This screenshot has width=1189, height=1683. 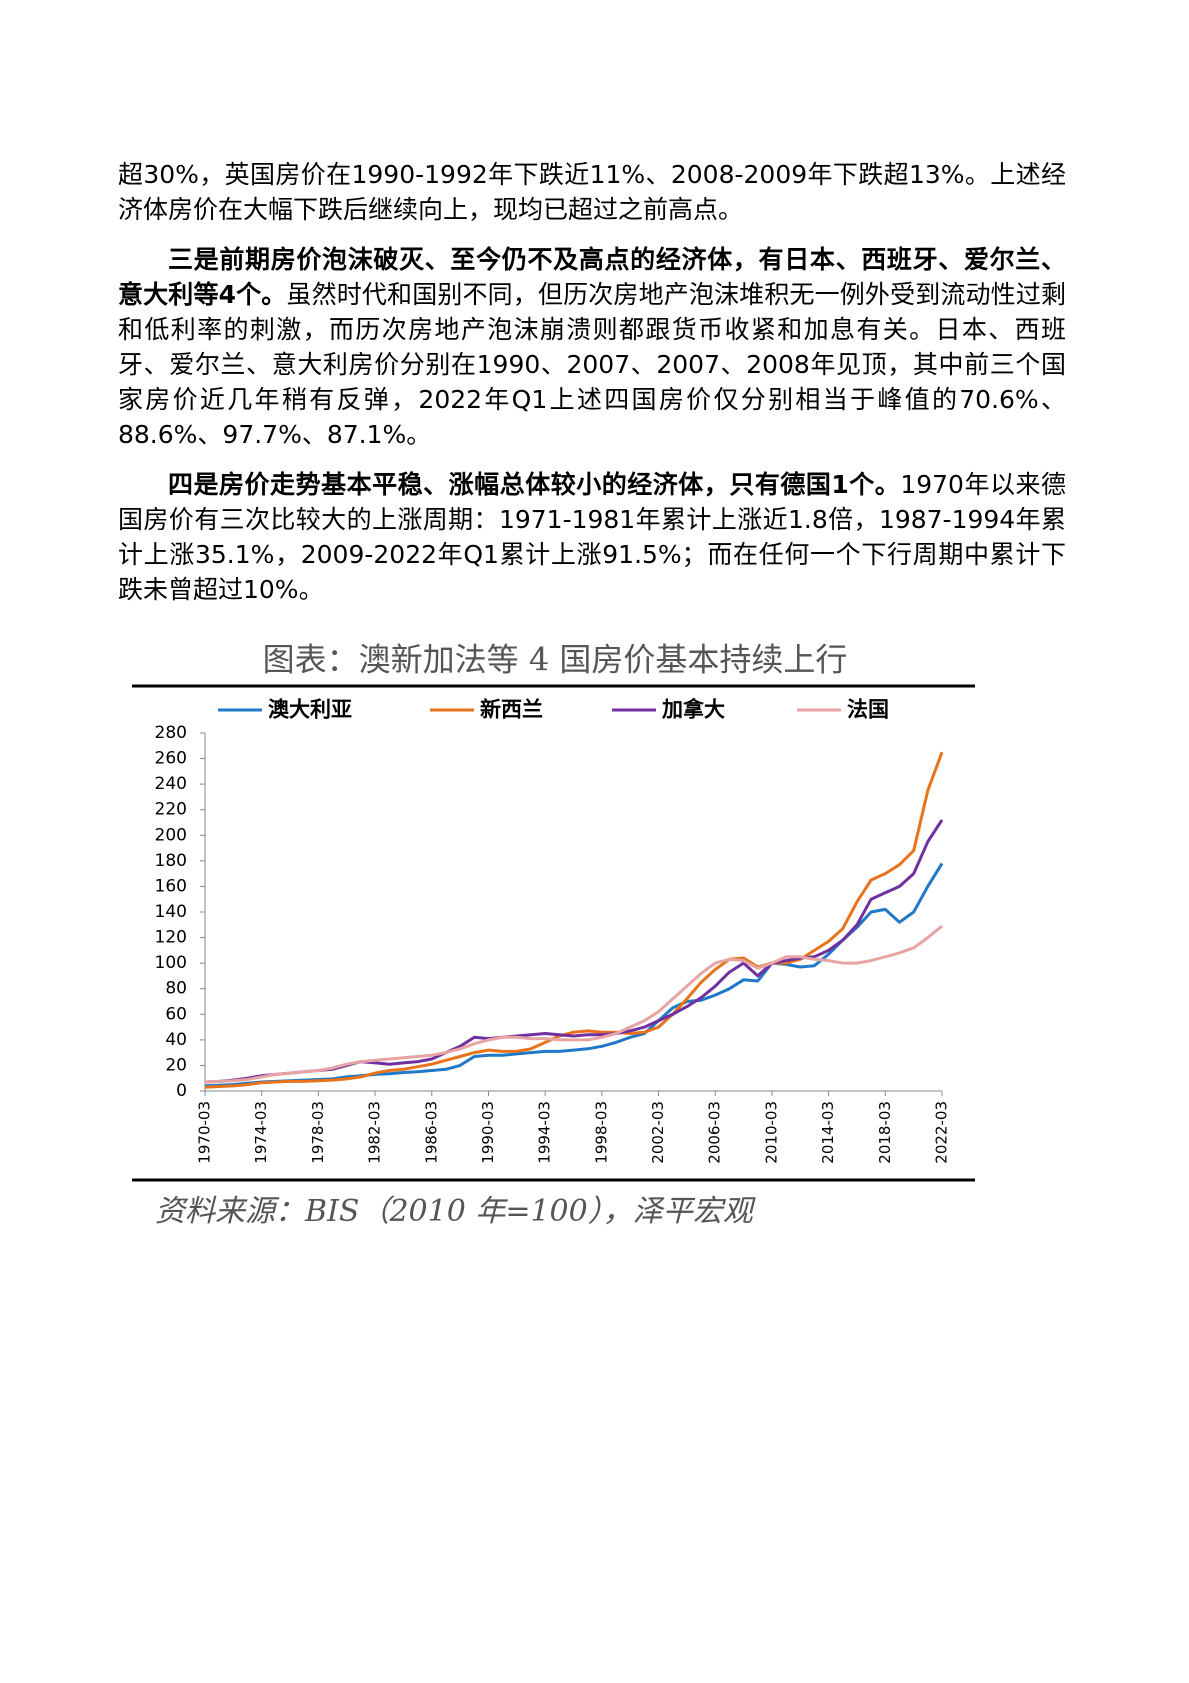 What do you see at coordinates (511, 709) in the screenshot?
I see `legend-label: 新西兰` at bounding box center [511, 709].